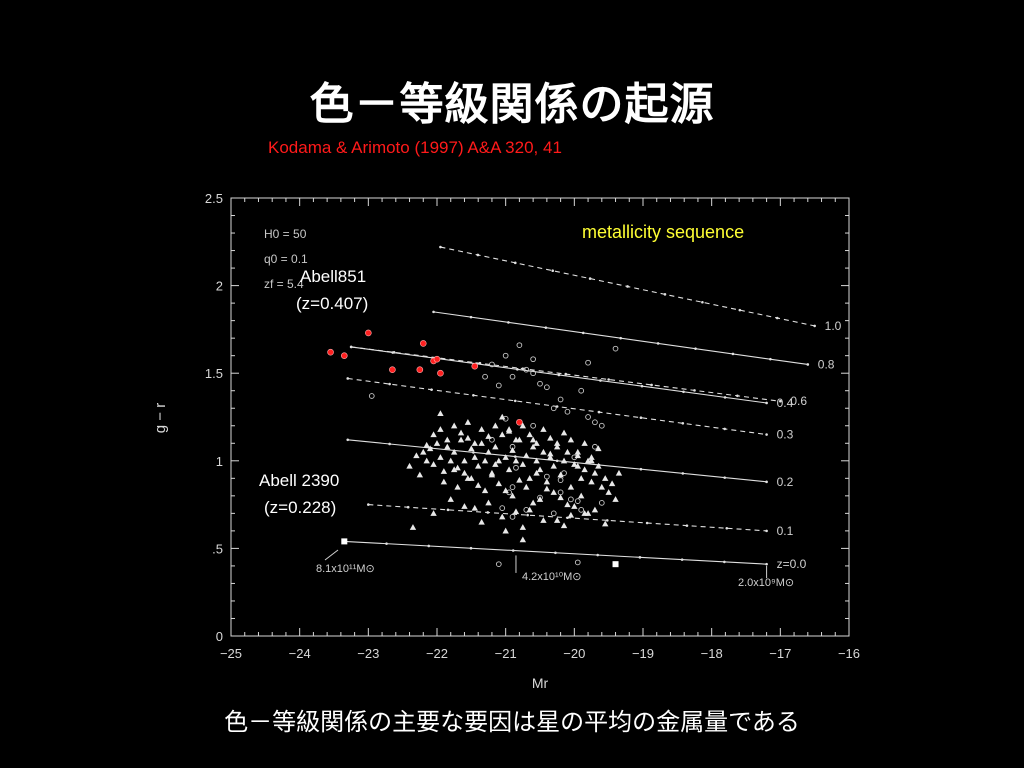  What do you see at coordinates (344, 541) in the screenshot?
I see `mass-marker-square` at bounding box center [344, 541].